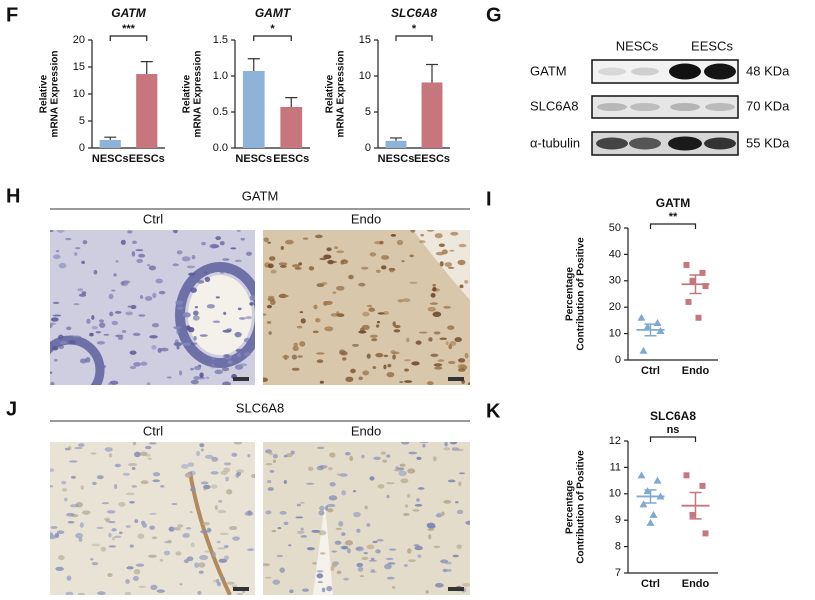  I want to click on histology-title: GATM, so click(260, 195).